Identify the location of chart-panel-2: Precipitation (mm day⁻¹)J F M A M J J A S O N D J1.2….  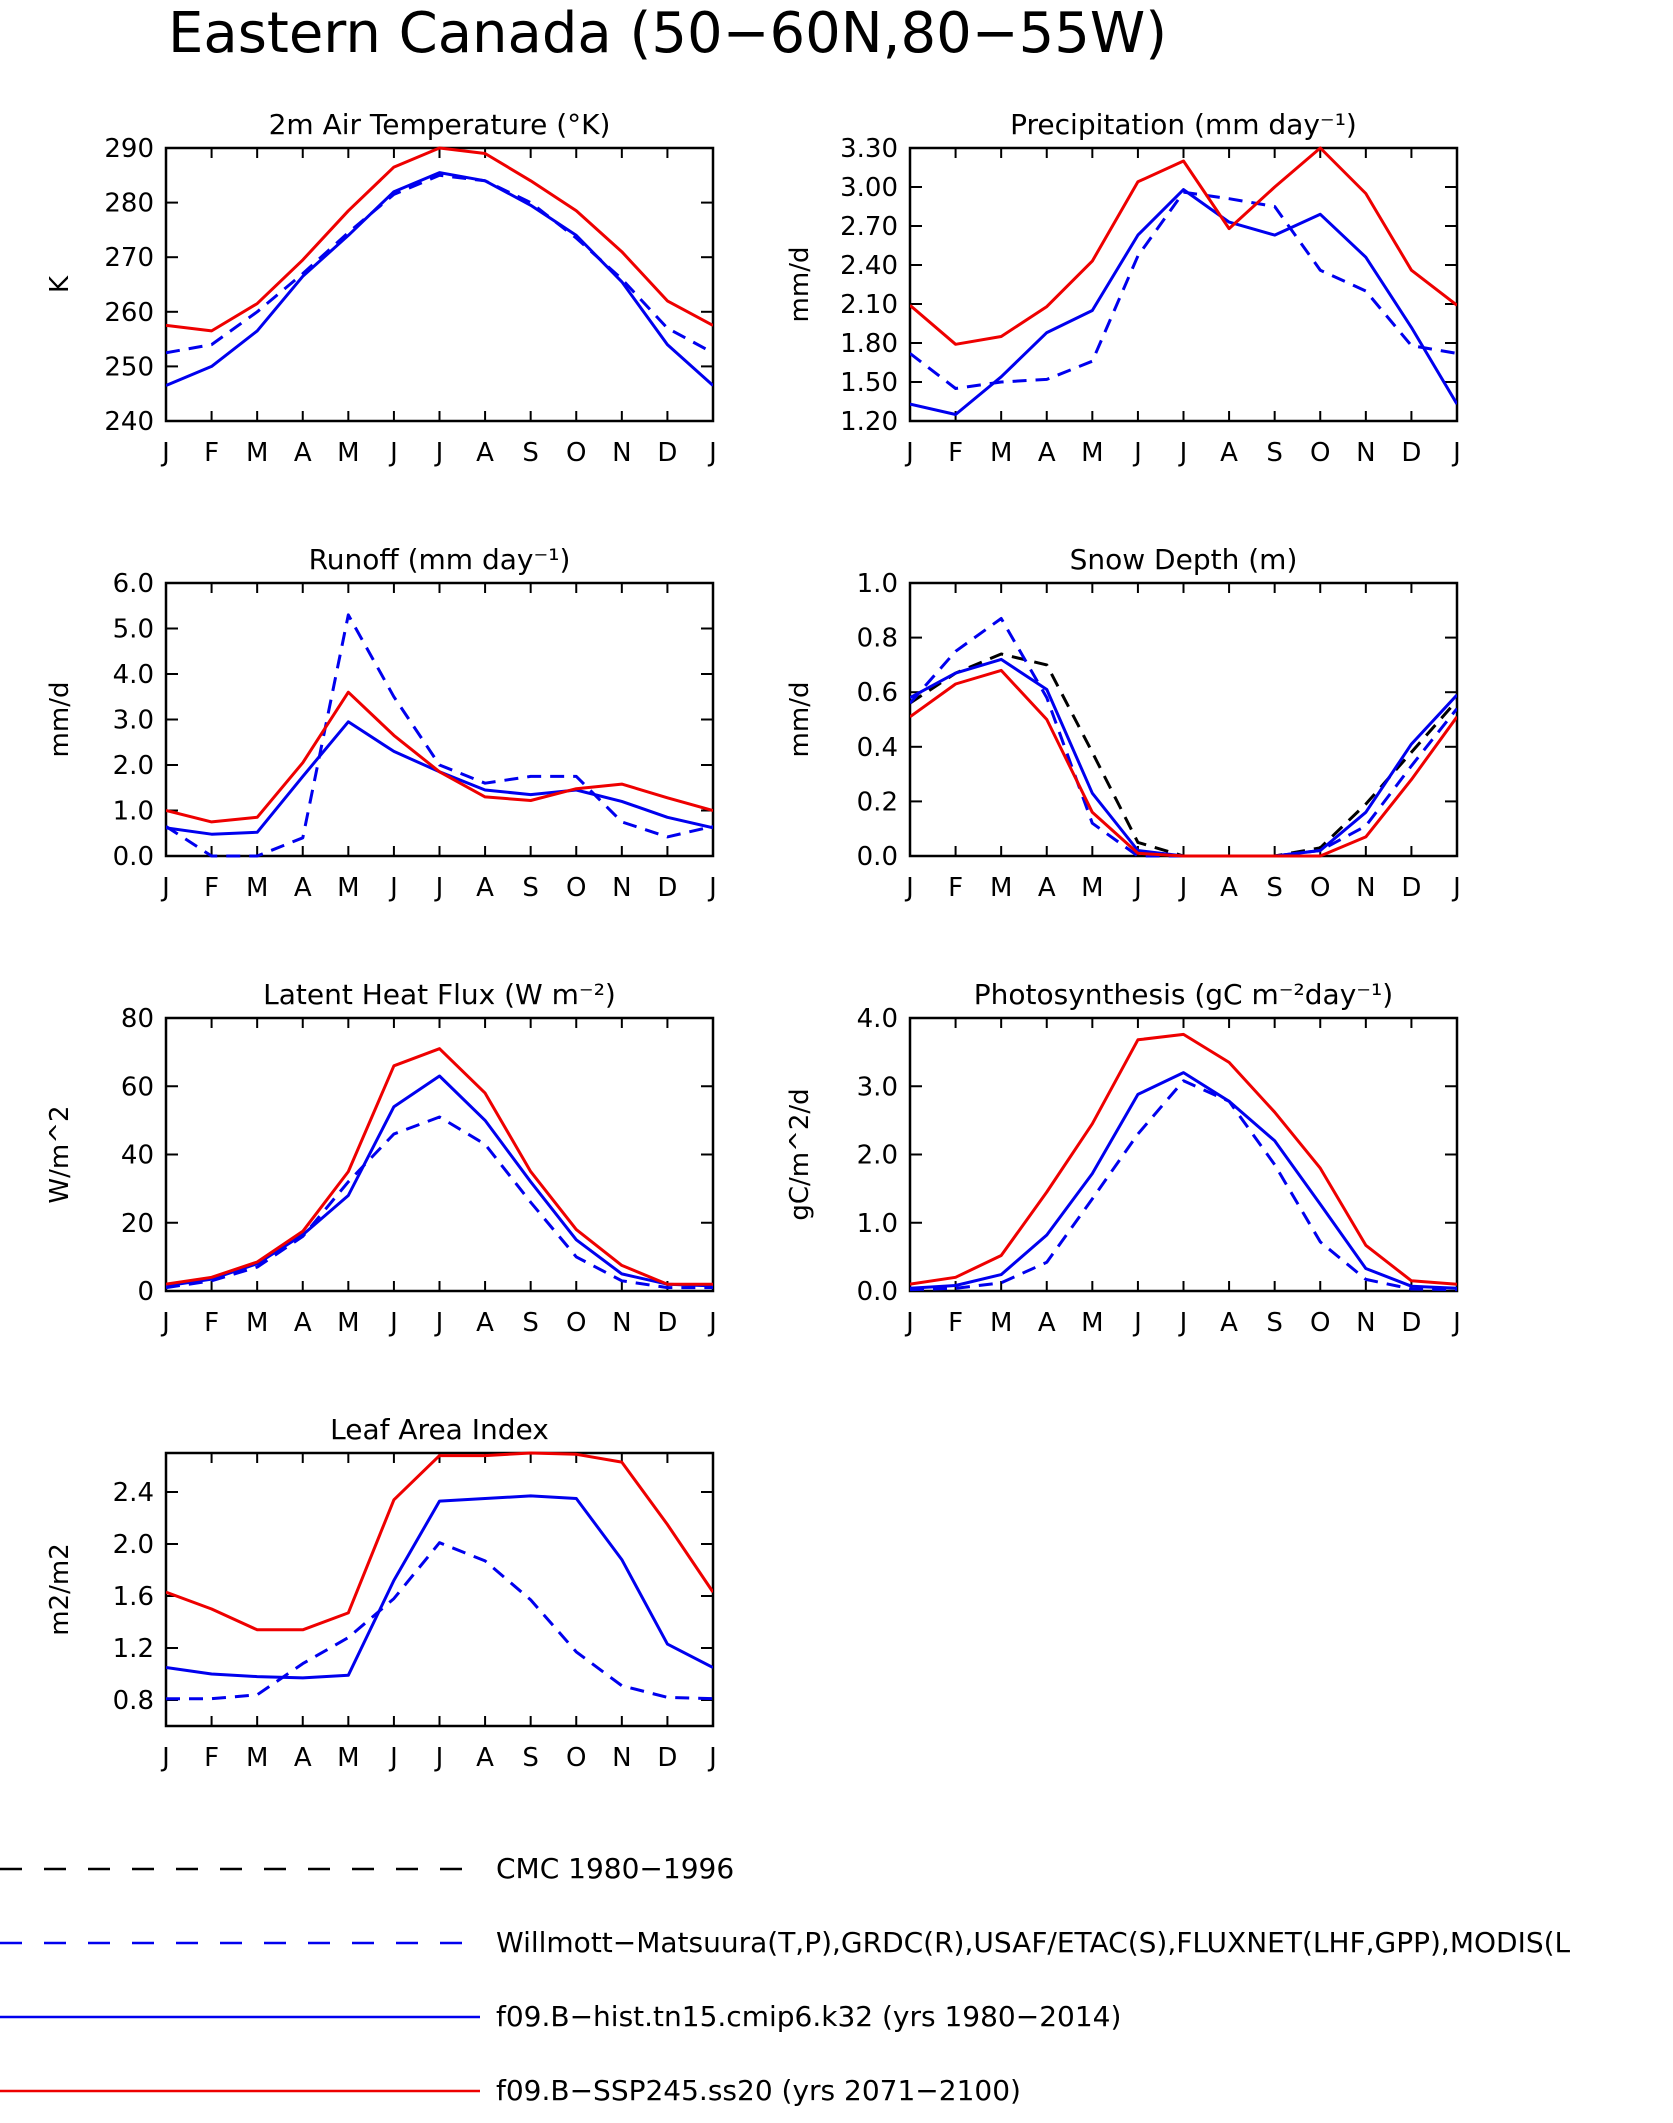
(1123, 288).